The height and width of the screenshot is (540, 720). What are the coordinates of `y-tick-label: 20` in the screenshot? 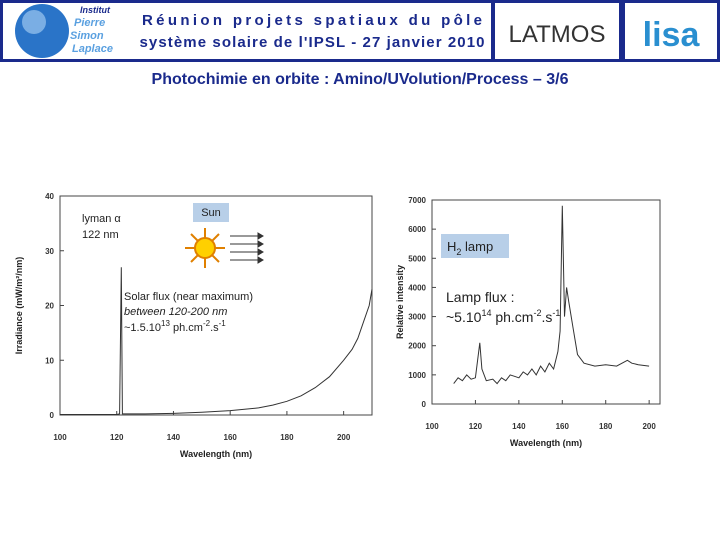 It's located at (49, 306).